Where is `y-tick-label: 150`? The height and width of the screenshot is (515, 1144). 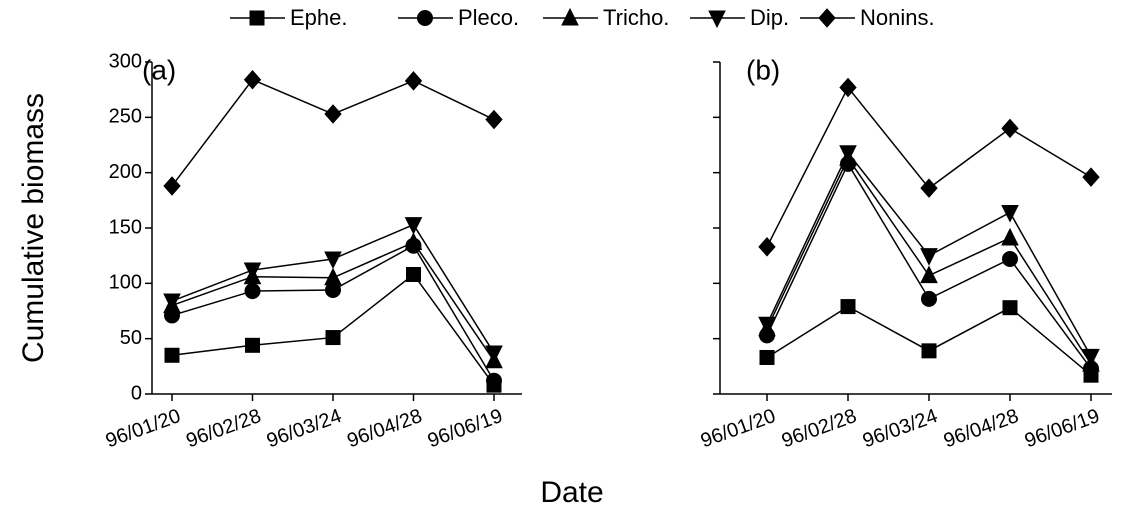
y-tick-label: 150 is located at coordinates (125, 227).